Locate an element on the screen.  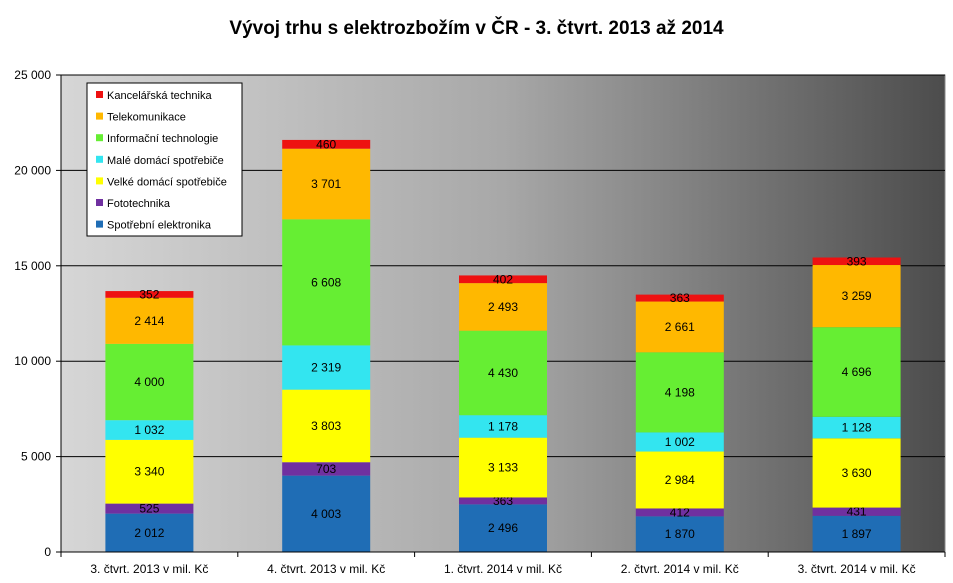
data-label: 1 002 is located at coordinates (680, 442).